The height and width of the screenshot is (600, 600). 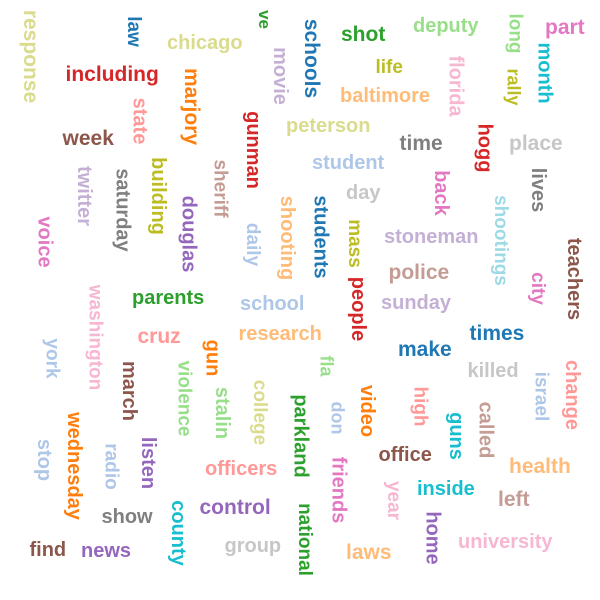 I want to click on word-florida: florida, so click(x=455, y=86).